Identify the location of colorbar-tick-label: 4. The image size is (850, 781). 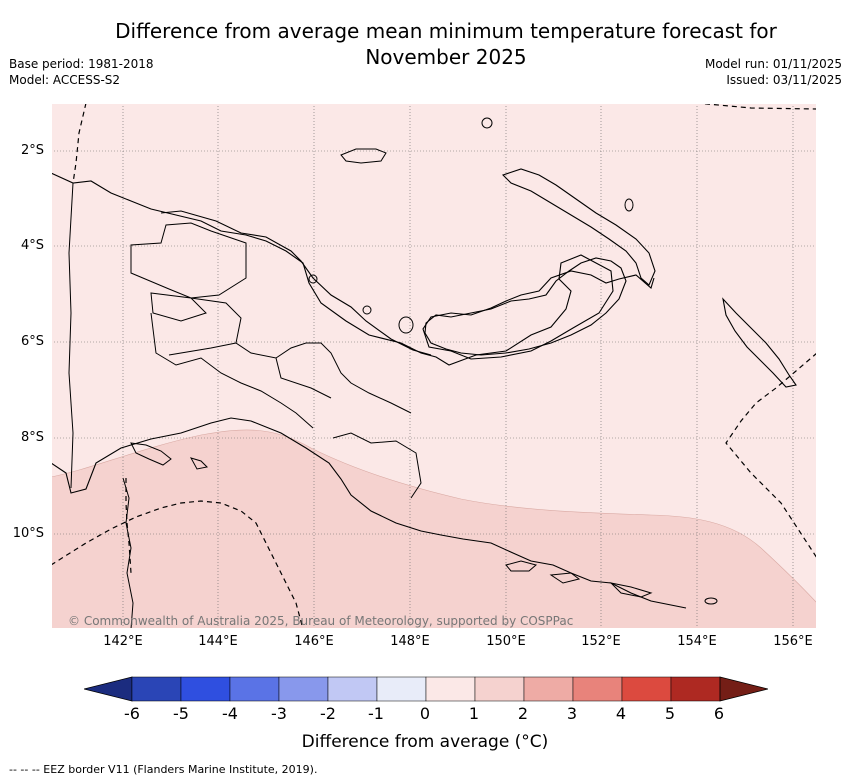
(621, 713).